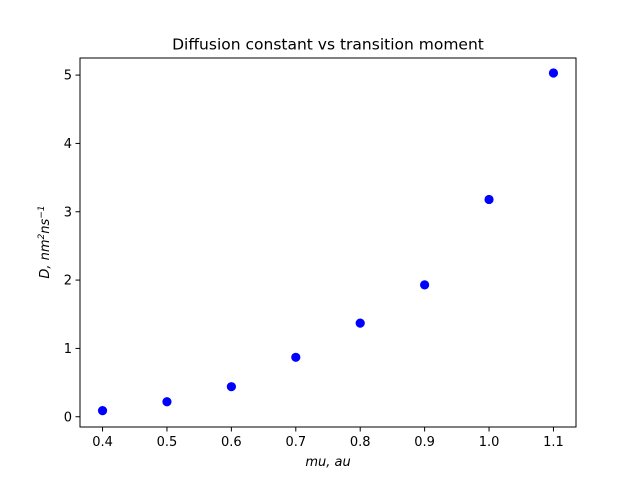 Image resolution: width=640 pixels, height=480 pixels. What do you see at coordinates (360, 442) in the screenshot?
I see `x-tick-label: 0.8` at bounding box center [360, 442].